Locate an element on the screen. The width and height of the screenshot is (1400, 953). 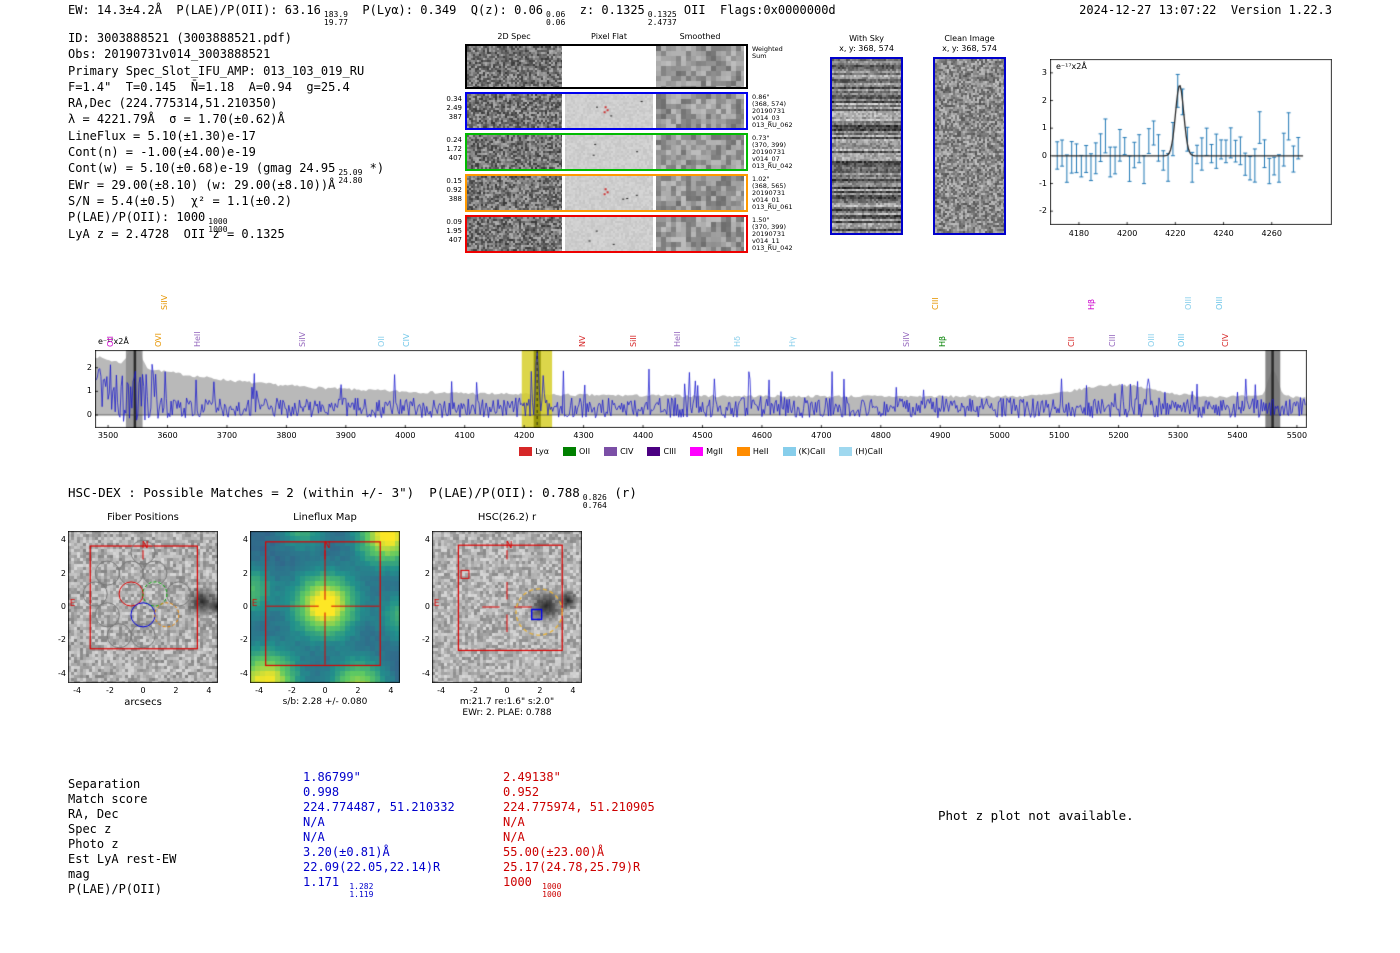
frac-low: 1000 is located at coordinates (218, 229).